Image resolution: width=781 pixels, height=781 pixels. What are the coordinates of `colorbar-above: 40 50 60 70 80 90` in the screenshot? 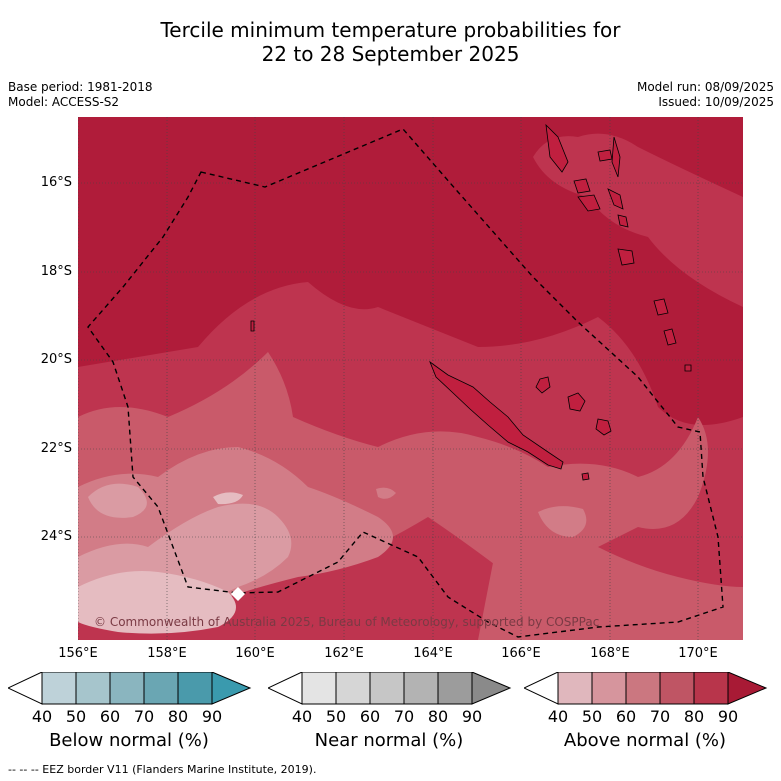 It's located at (646, 699).